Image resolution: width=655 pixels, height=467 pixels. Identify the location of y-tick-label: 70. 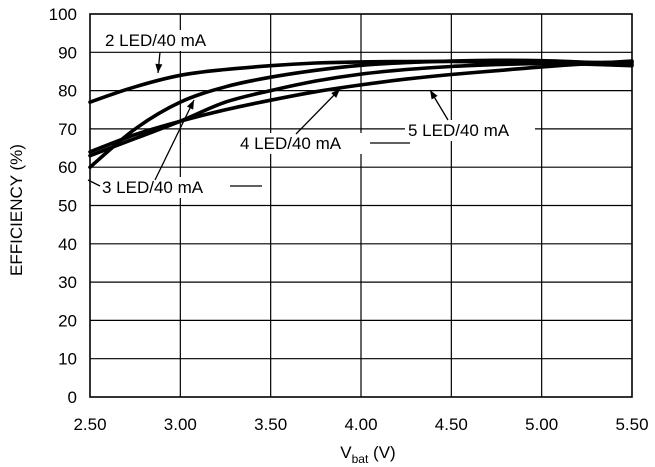
(67, 129).